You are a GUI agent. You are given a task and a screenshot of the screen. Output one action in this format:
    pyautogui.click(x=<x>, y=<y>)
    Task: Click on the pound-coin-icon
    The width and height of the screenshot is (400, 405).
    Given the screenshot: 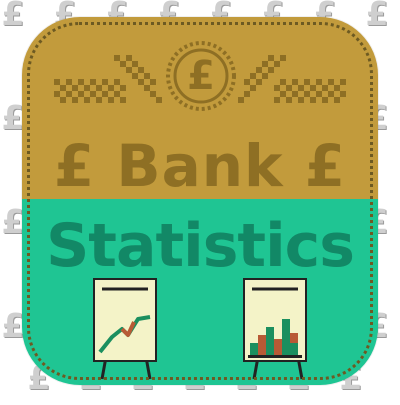 What is the action you would take?
    pyautogui.click(x=201, y=76)
    